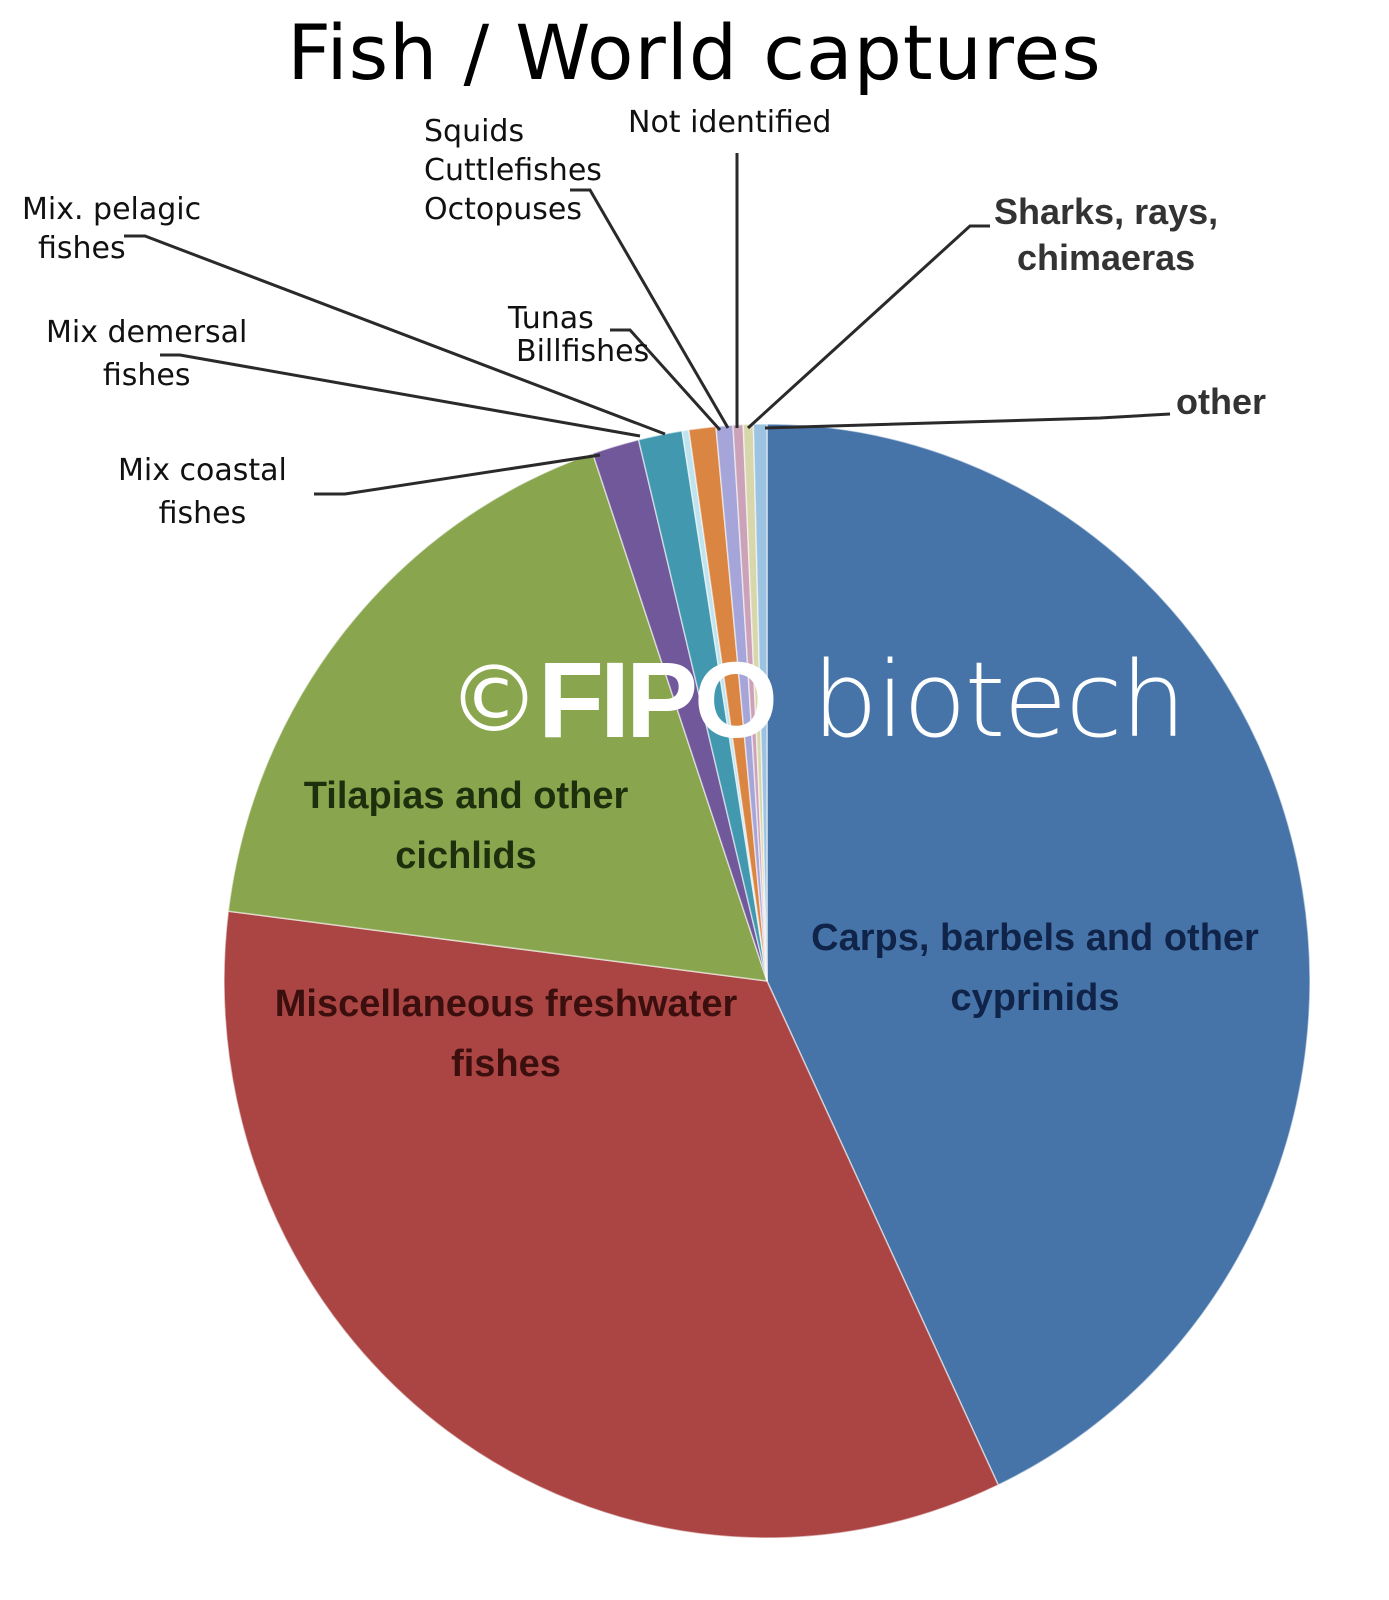  What do you see at coordinates (658, 699) in the screenshot?
I see `watermark-brand: FIPO` at bounding box center [658, 699].